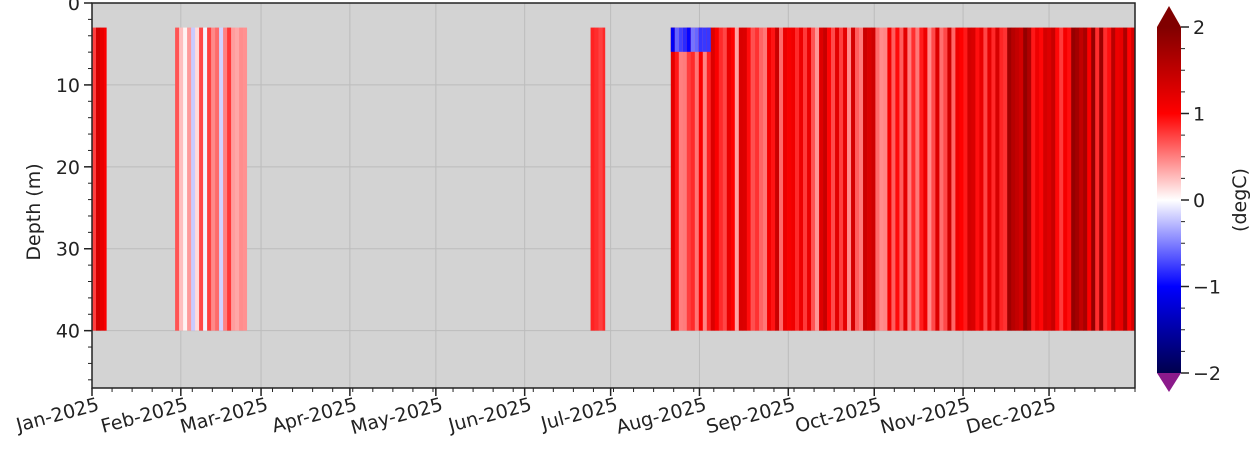  What do you see at coordinates (68, 168) in the screenshot?
I see `y-tick-label: 20` at bounding box center [68, 168].